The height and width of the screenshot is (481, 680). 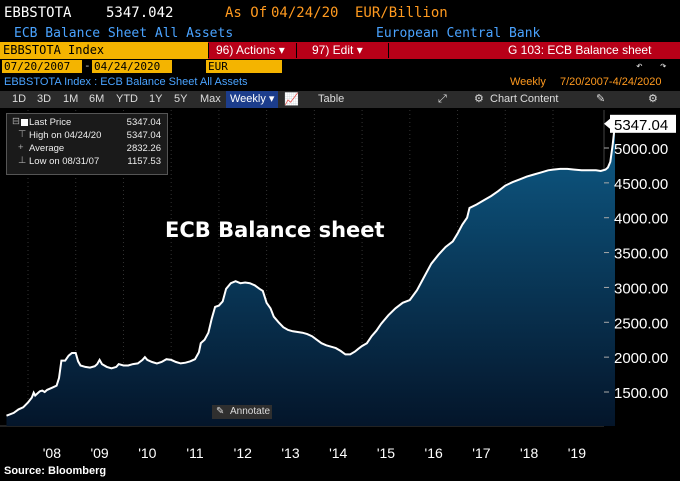 What do you see at coordinates (50, 122) in the screenshot?
I see `legend-last-label: Last Price` at bounding box center [50, 122].